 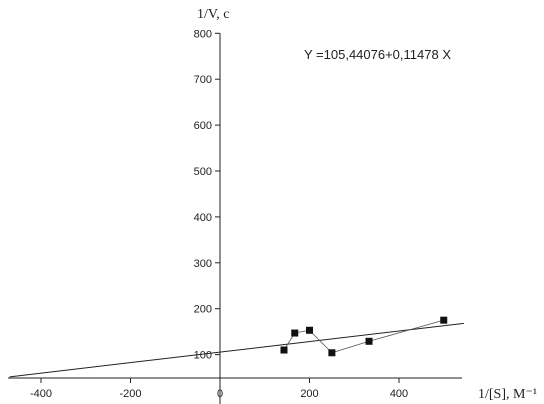 What do you see at coordinates (203, 80) in the screenshot?
I see `y-tick-label: 700` at bounding box center [203, 80].